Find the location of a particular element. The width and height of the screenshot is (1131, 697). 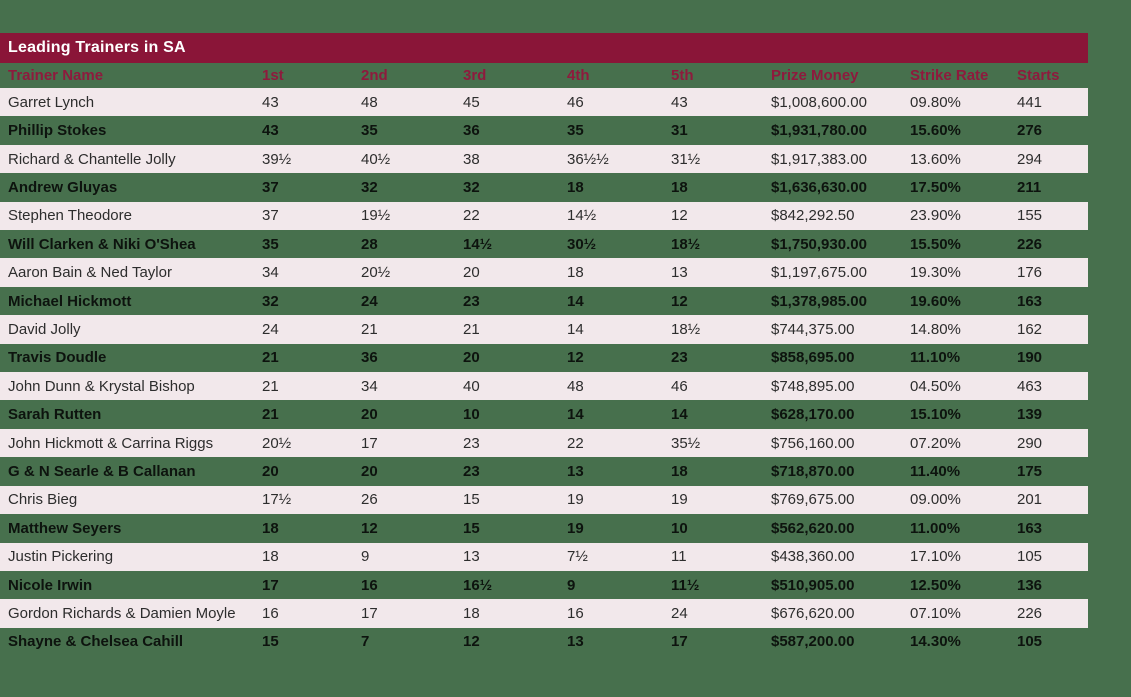

cell-1st: 20½ is located at coordinates (277, 443).